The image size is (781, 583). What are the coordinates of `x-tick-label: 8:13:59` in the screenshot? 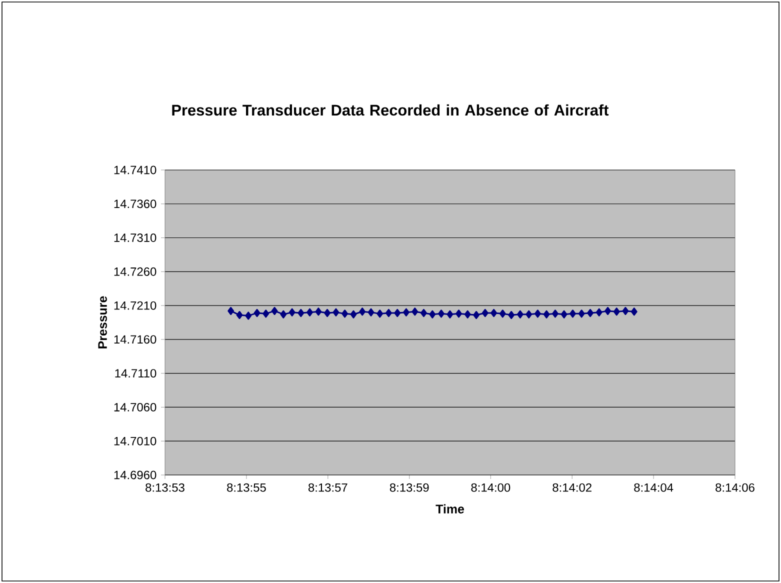 It's located at (409, 487).